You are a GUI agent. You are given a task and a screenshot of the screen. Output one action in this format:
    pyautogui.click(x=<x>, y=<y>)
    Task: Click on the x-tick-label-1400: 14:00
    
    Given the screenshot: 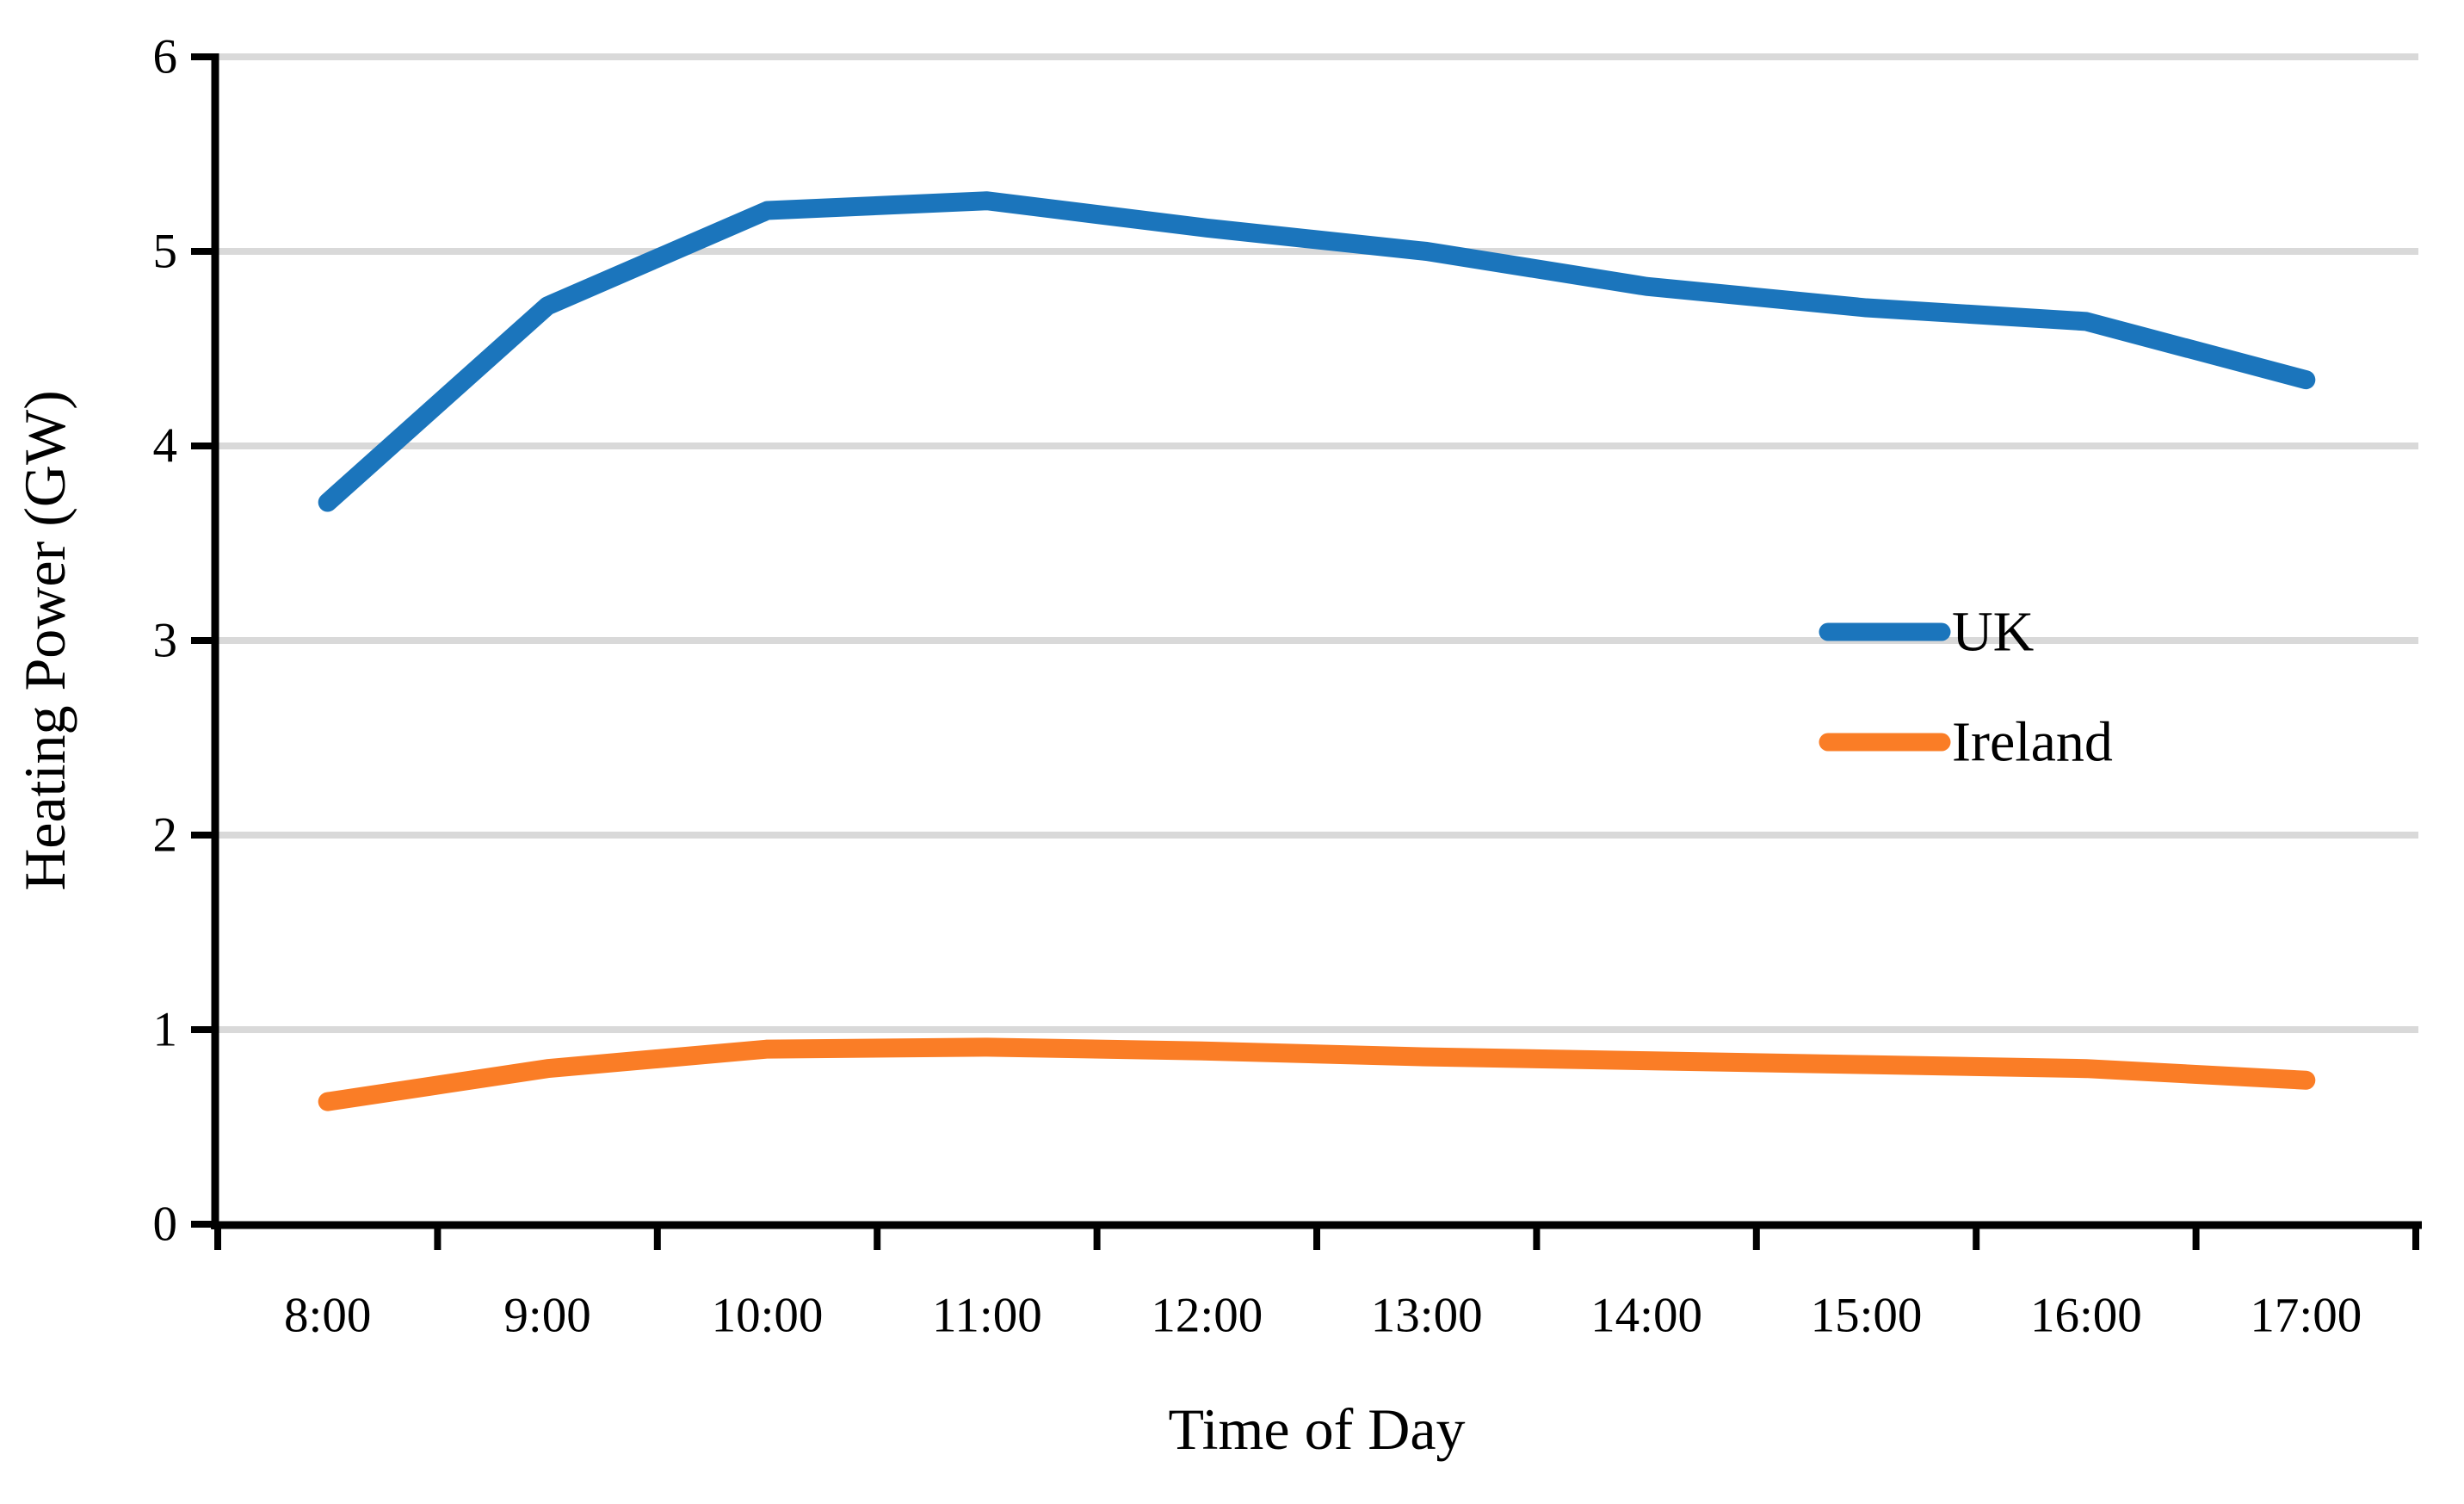 What is the action you would take?
    pyautogui.click(x=1646, y=1316)
    